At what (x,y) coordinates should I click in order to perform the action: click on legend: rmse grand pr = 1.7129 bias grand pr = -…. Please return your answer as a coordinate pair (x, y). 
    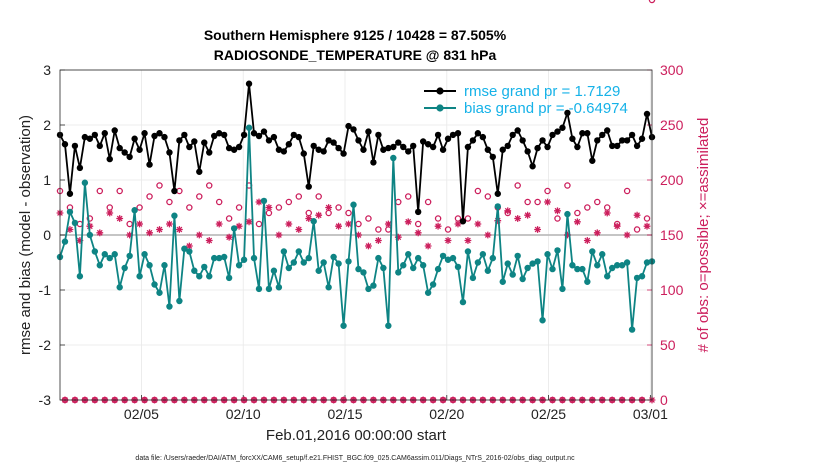
    Looking at the image, I should click on (526, 100).